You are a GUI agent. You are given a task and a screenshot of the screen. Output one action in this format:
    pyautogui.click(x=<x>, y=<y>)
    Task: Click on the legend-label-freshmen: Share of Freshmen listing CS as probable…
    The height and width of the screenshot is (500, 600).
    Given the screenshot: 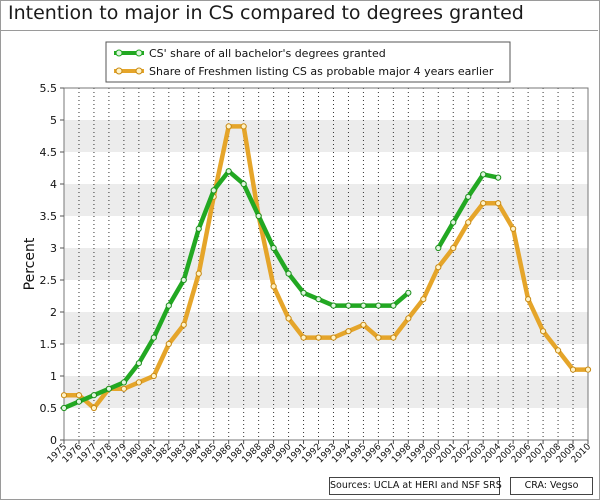 What is the action you would take?
    pyautogui.click(x=321, y=71)
    